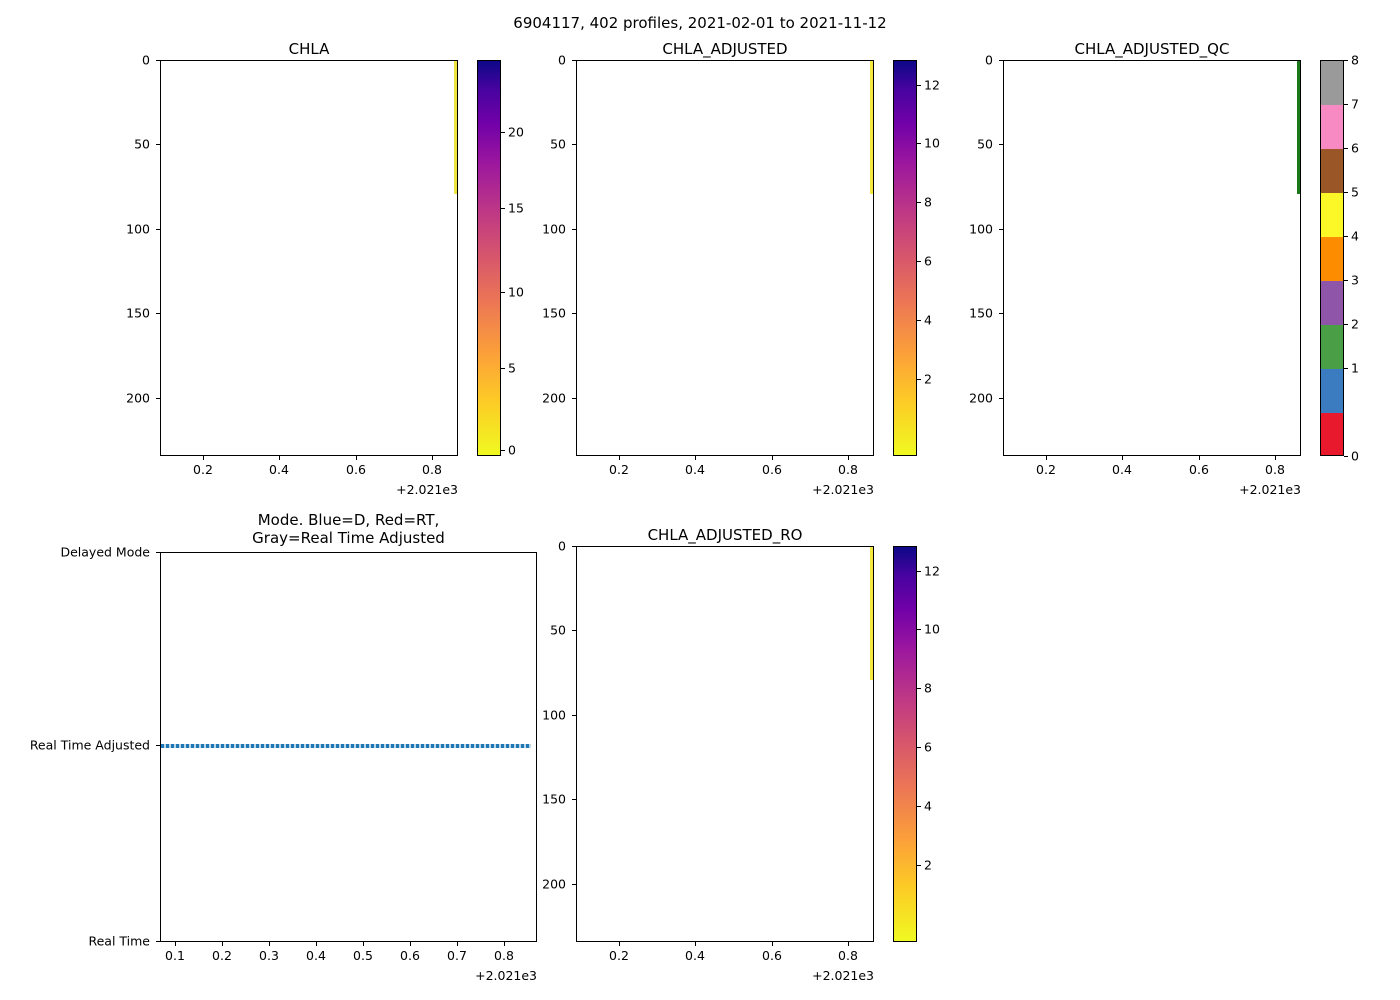 Image resolution: width=1400 pixels, height=1000 pixels. What do you see at coordinates (905, 258) in the screenshot?
I see `colorbar-chla-adjusted` at bounding box center [905, 258].